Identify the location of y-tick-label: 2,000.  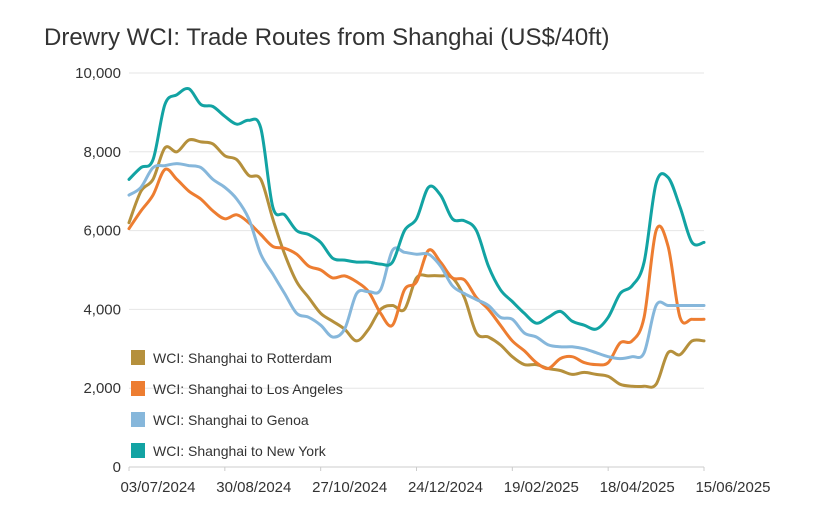
(102, 388).